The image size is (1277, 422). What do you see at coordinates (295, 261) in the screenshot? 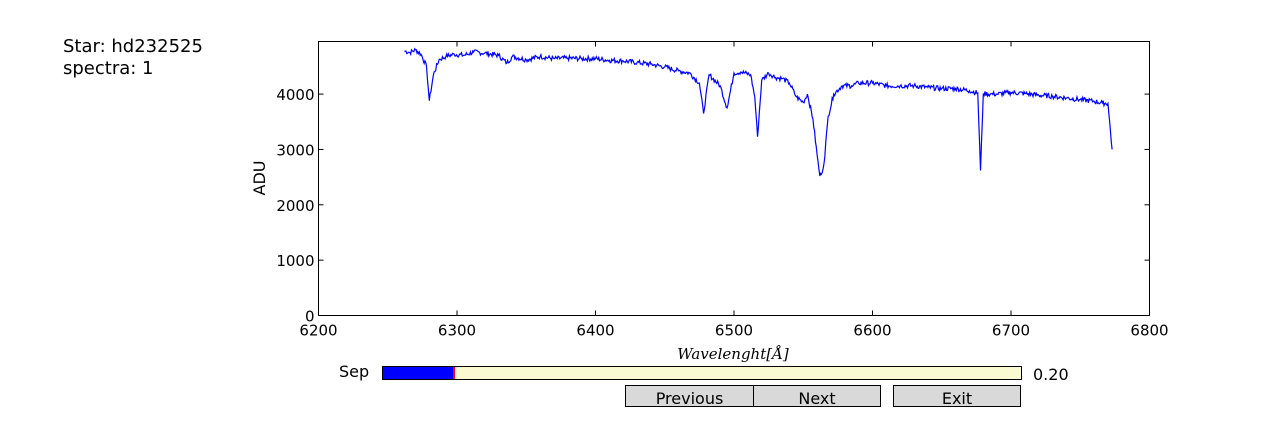
I see `y-tick-label: 1000` at bounding box center [295, 261].